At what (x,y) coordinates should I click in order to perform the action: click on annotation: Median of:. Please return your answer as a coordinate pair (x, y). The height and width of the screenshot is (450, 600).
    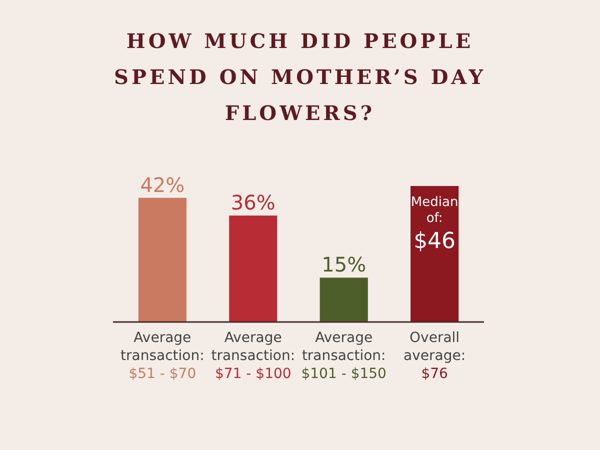
    Looking at the image, I should click on (434, 210).